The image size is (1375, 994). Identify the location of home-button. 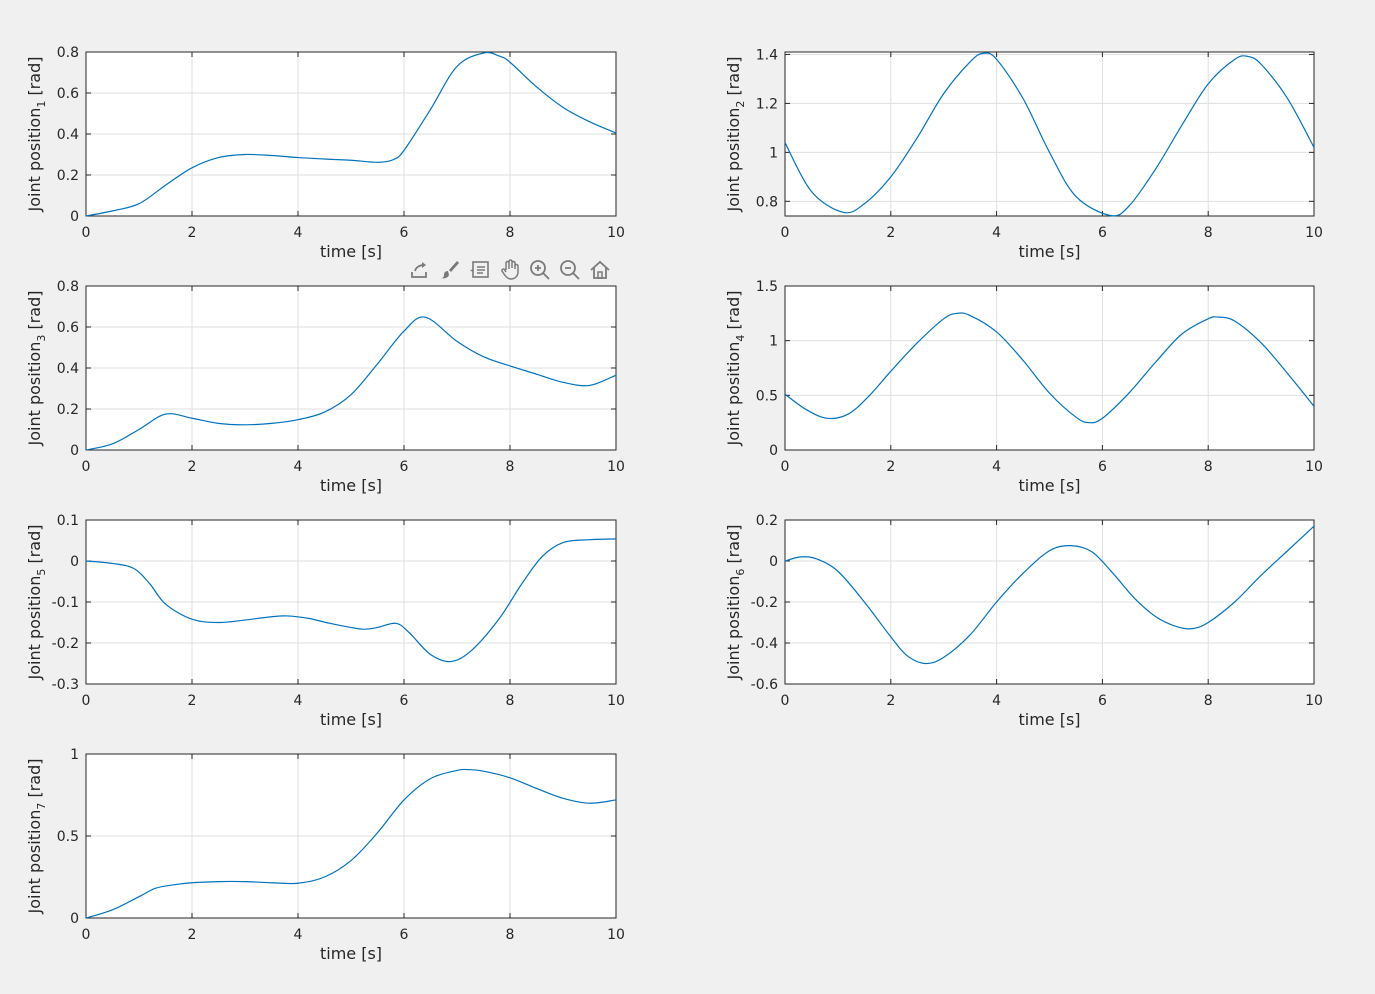
(600, 270).